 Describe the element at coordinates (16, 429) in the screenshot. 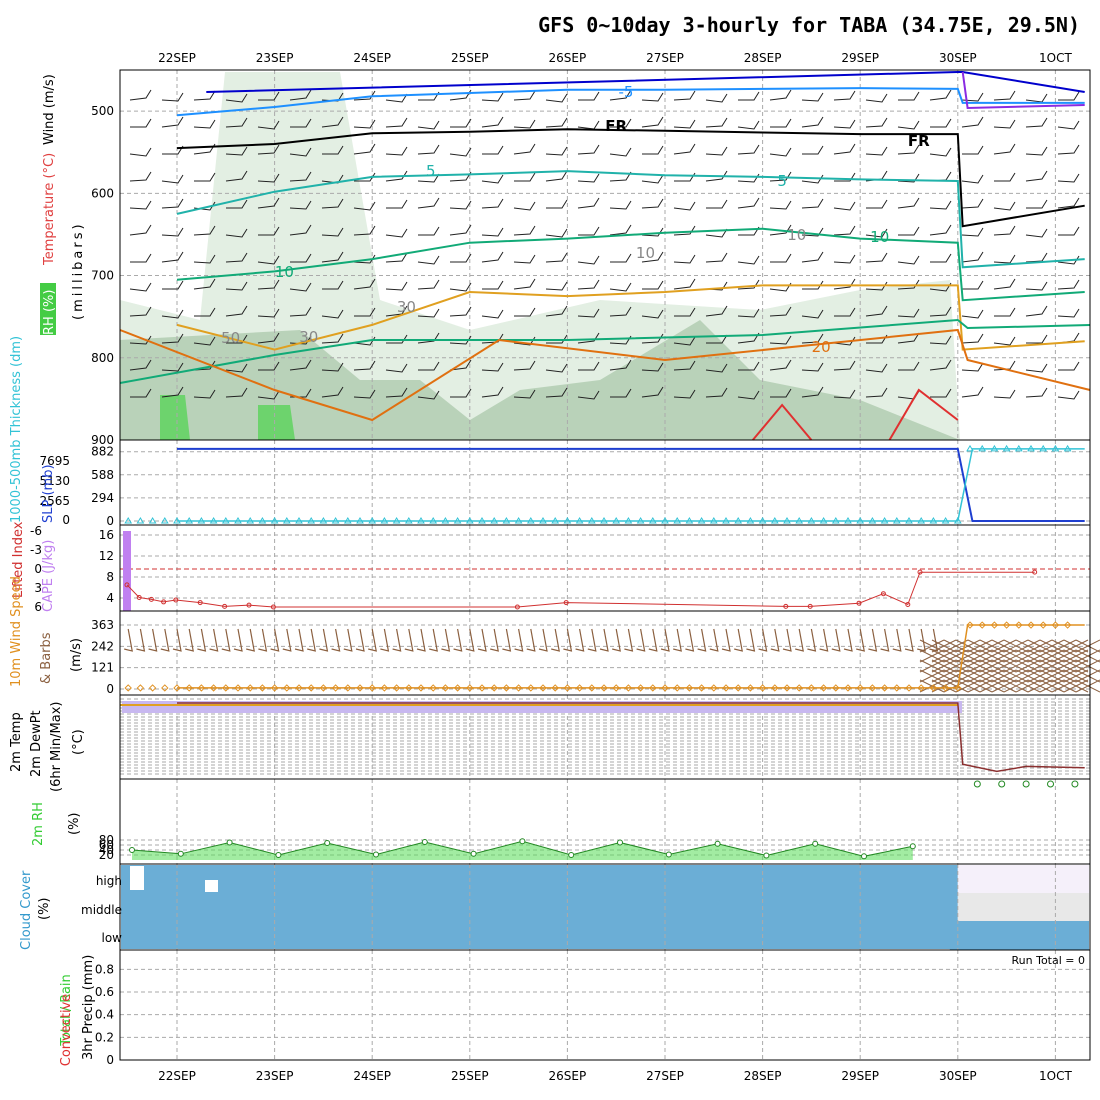

I see `thickness-label: 1000-500mb Thickness (dm)` at that location.